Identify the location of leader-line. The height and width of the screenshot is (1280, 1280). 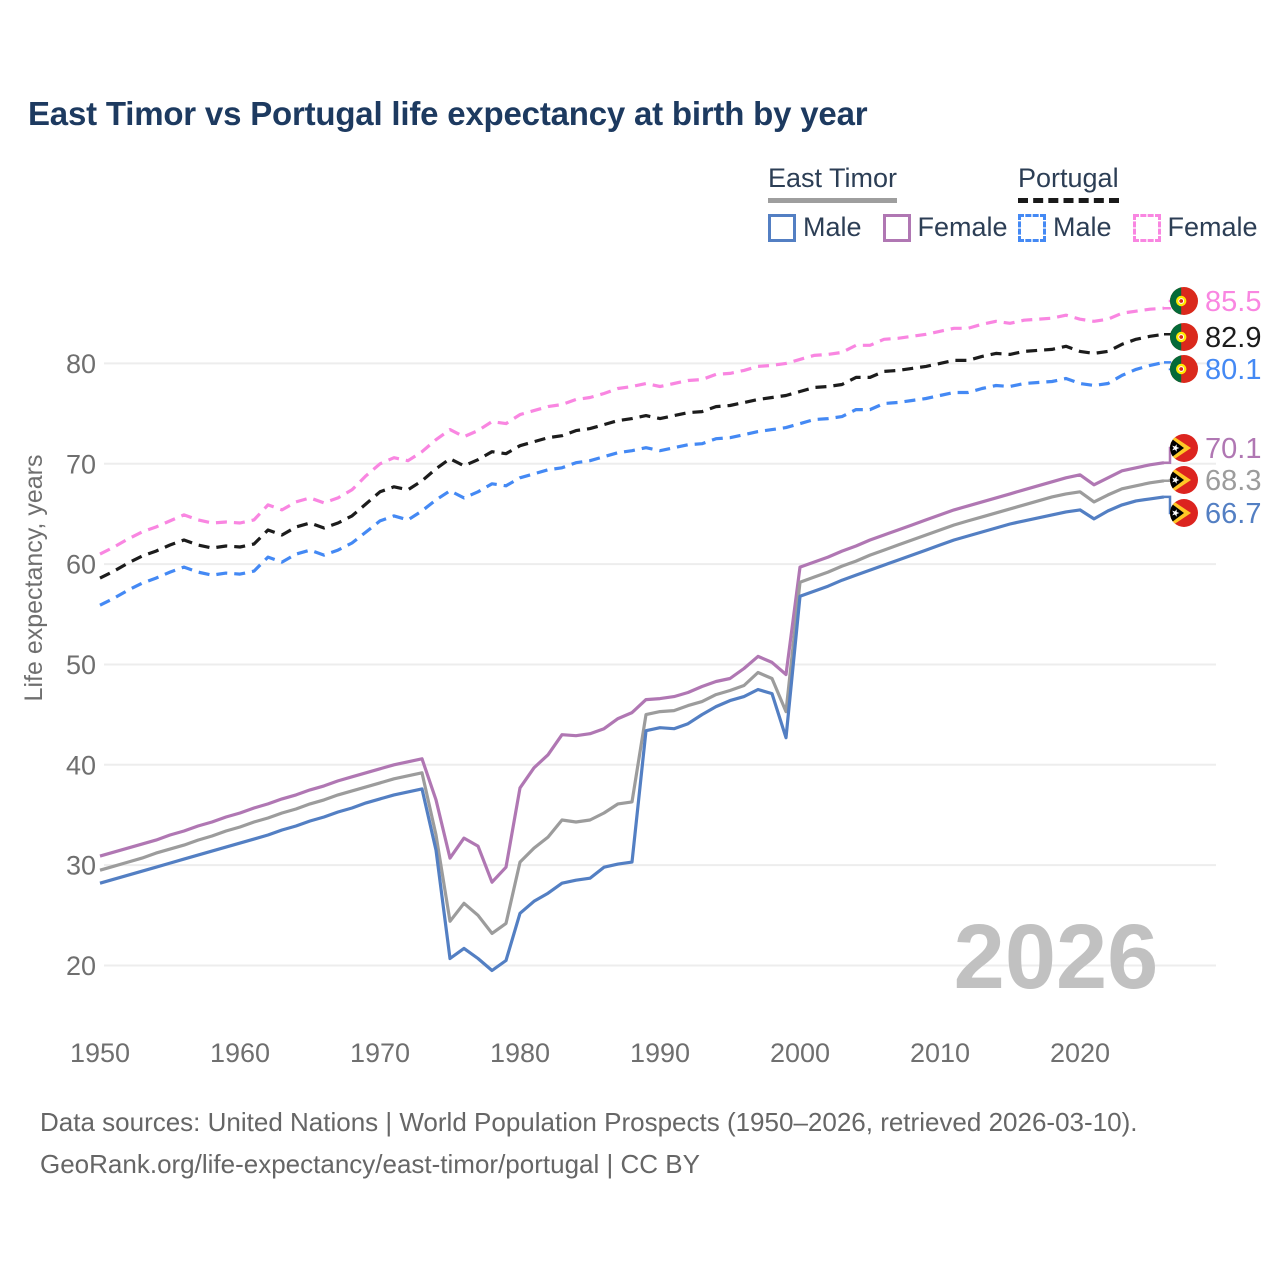
(1168, 336).